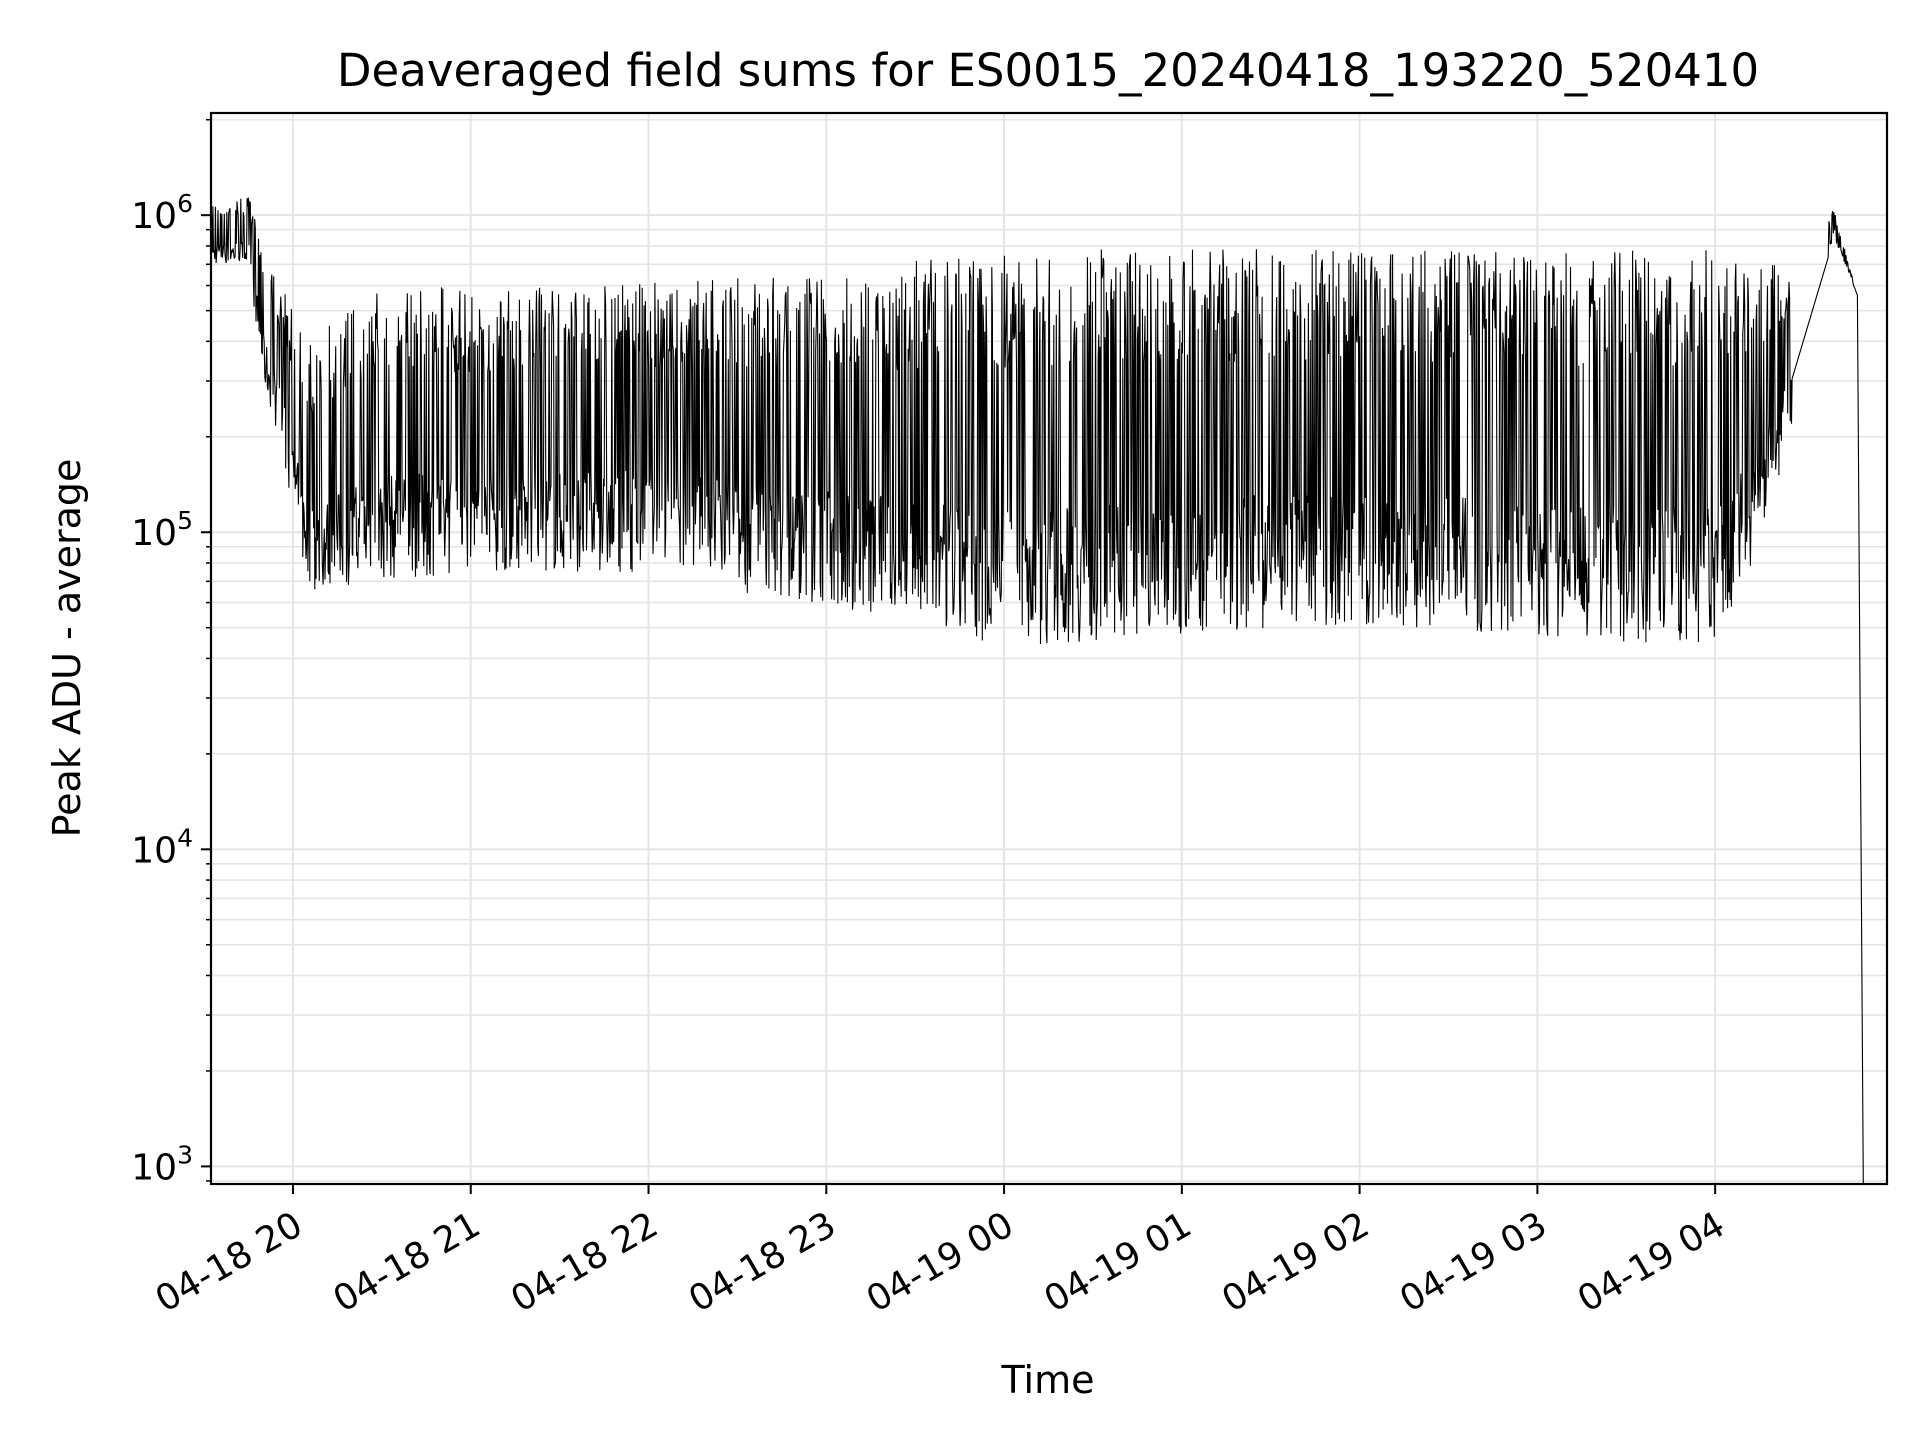  I want to click on y-tick-label: 10⁶, so click(162, 213).